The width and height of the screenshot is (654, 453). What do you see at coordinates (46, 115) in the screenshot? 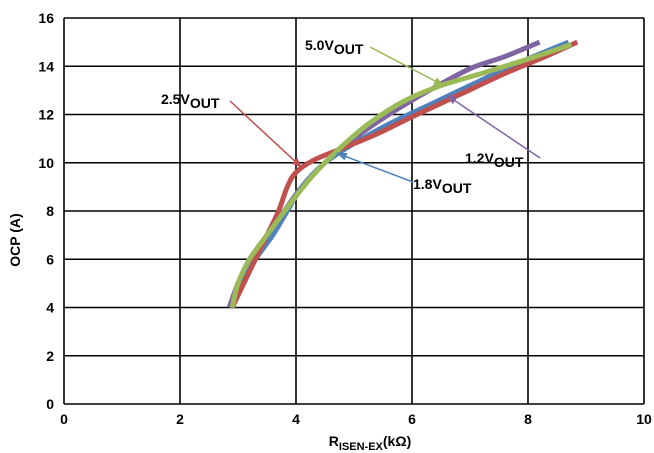
I see `y-tick-label: 12` at bounding box center [46, 115].